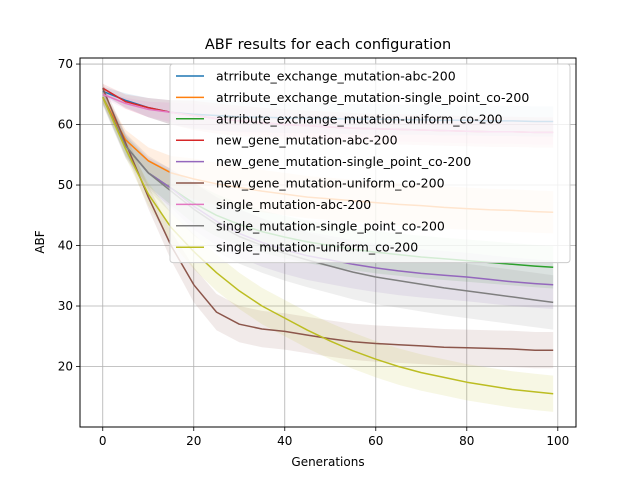  Describe the element at coordinates (557, 441) in the screenshot. I see `x-tick-label: 100` at that location.